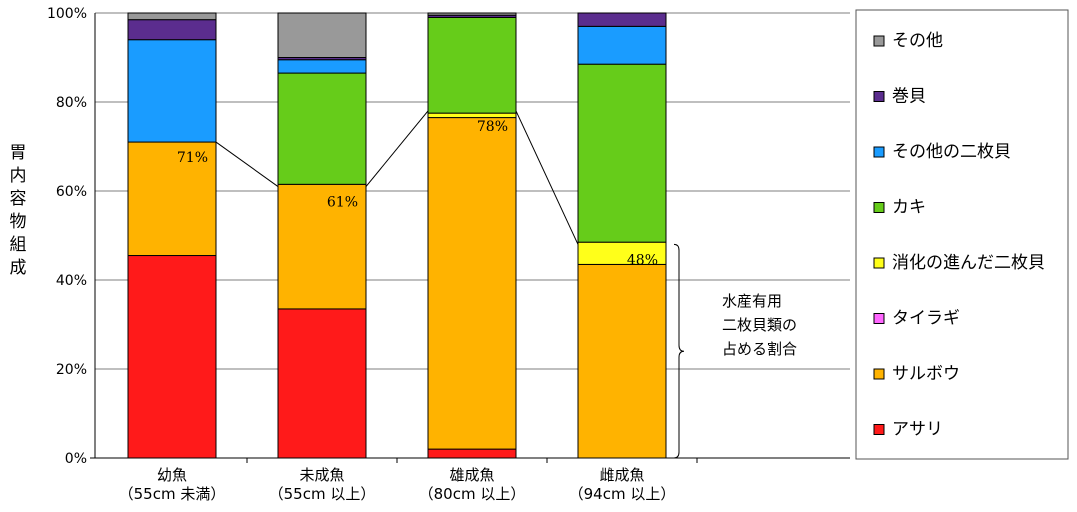  I want to click on category-label: （55cm 以上）, so click(322, 494).